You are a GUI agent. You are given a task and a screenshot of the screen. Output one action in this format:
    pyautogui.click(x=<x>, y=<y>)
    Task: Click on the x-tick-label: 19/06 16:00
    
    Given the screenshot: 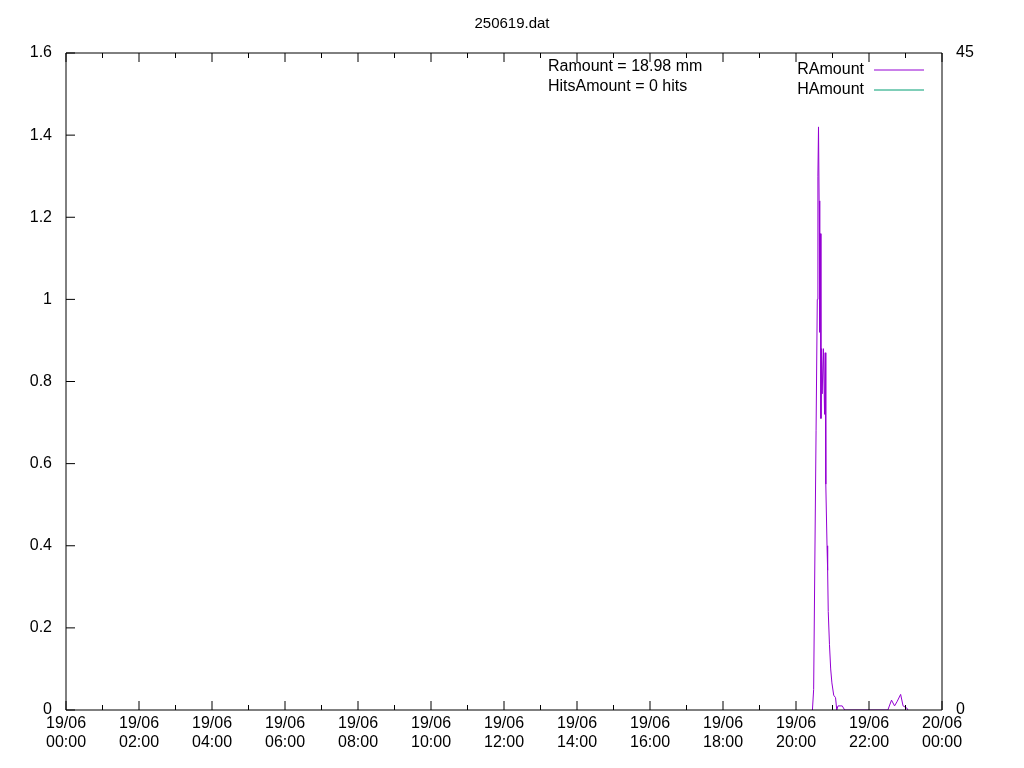 What is the action you would take?
    pyautogui.click(x=650, y=732)
    